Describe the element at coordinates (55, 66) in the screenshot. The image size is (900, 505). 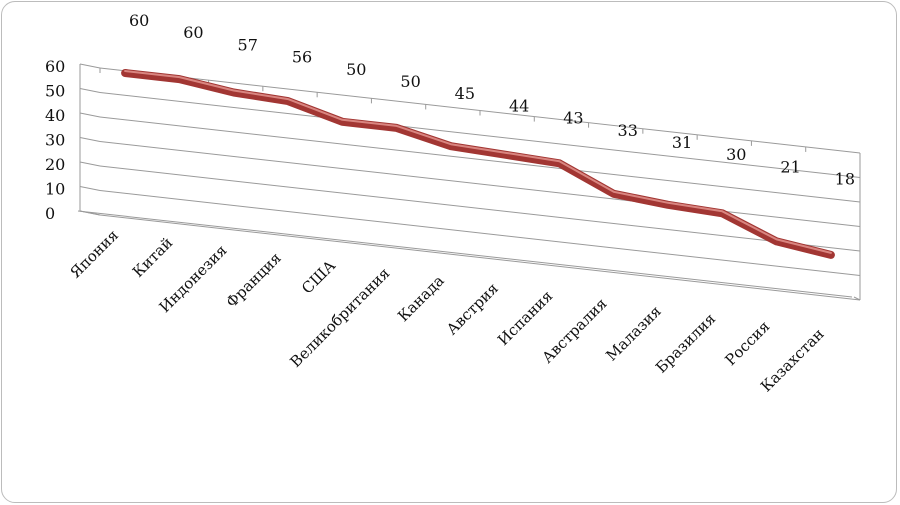
I see `y-tick-label: 60` at that location.